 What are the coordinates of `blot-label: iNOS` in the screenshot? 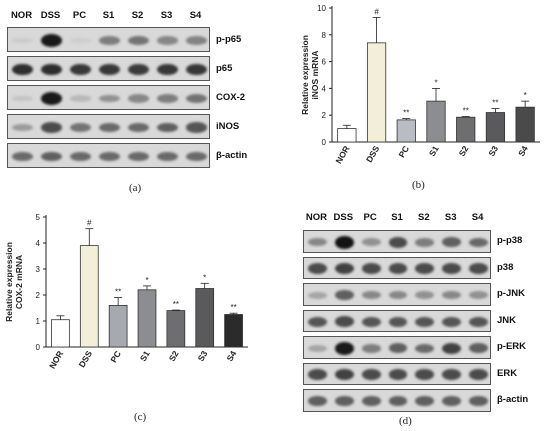 It's located at (228, 126).